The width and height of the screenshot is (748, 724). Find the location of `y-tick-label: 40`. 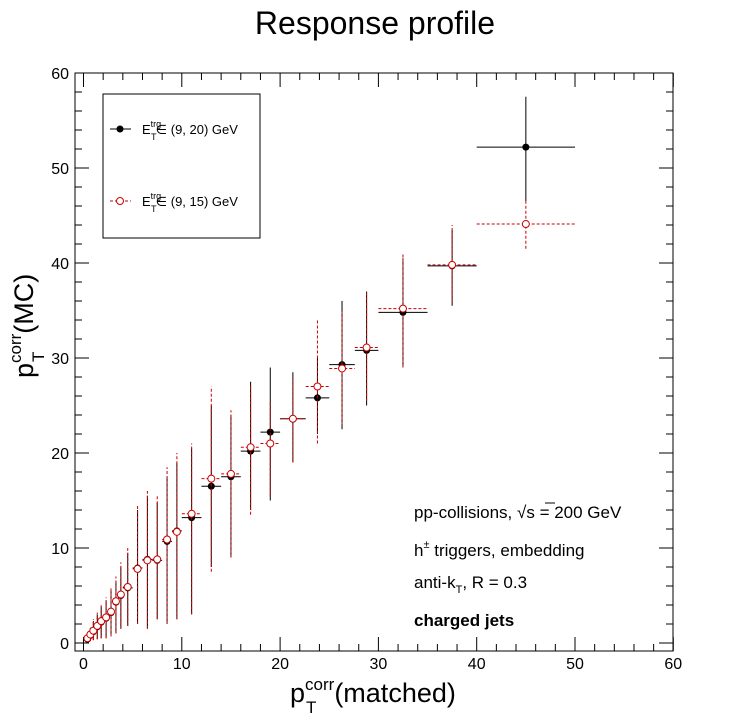

y-tick-label: 40 is located at coordinates (60, 264).